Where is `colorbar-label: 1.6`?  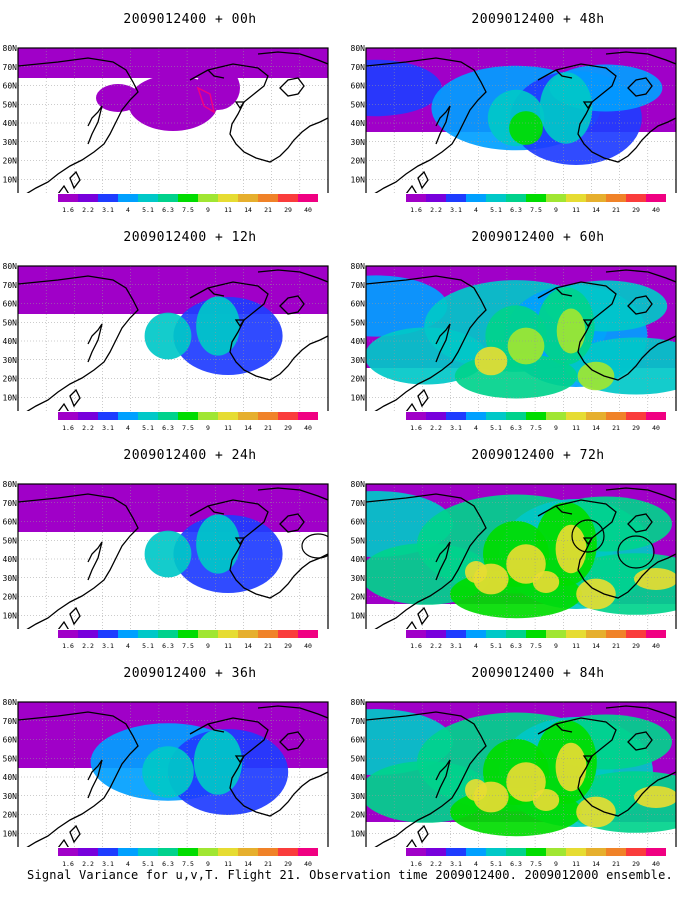
colorbar-label: 1.6 is located at coordinates (416, 864).